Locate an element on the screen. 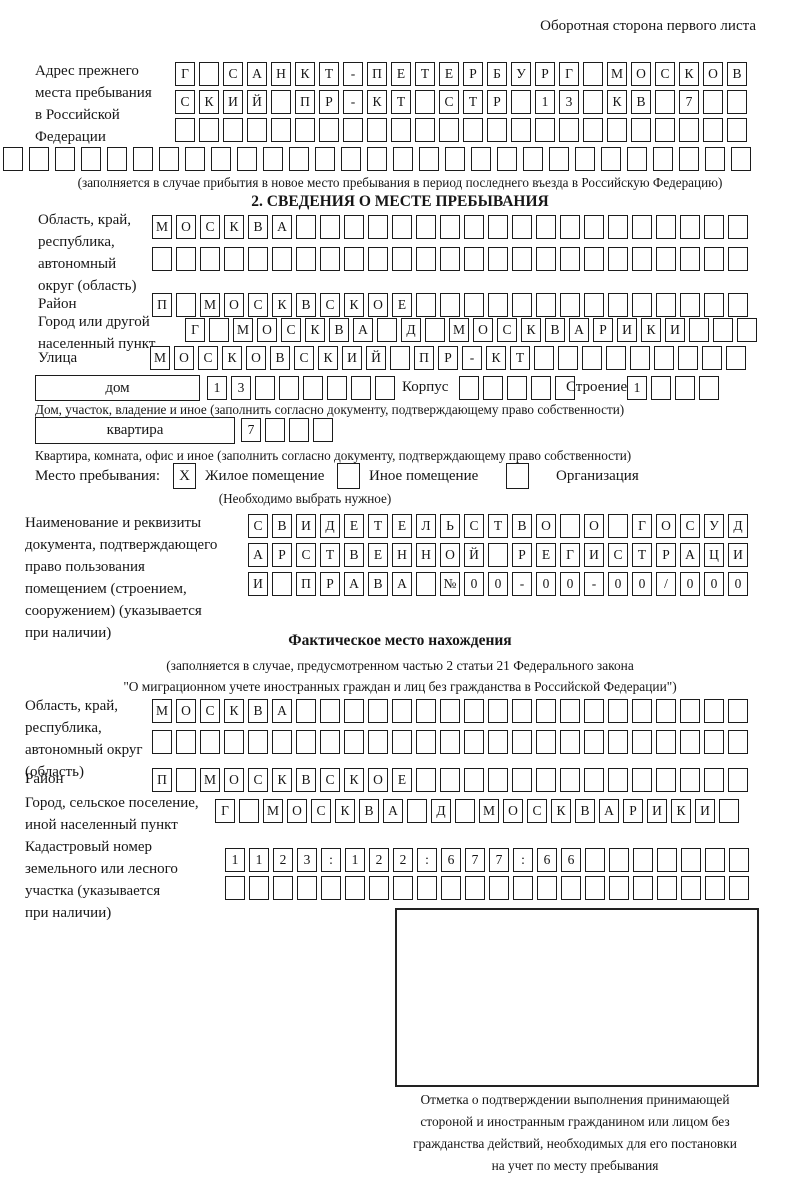  char-box: С is located at coordinates (291, 330).